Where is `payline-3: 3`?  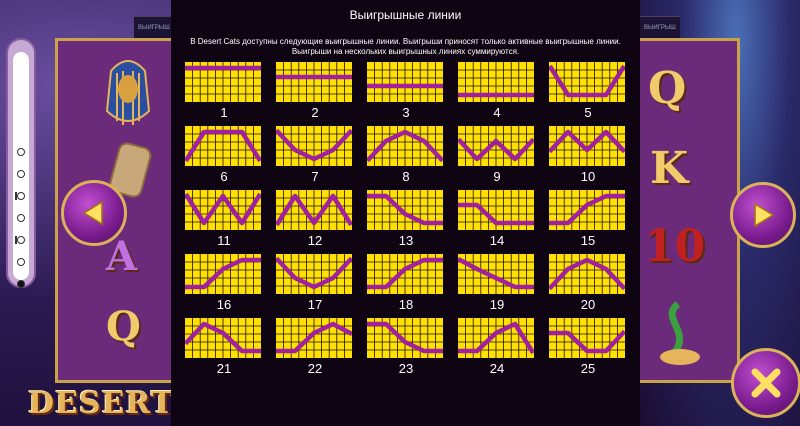 payline-3: 3 is located at coordinates (406, 91).